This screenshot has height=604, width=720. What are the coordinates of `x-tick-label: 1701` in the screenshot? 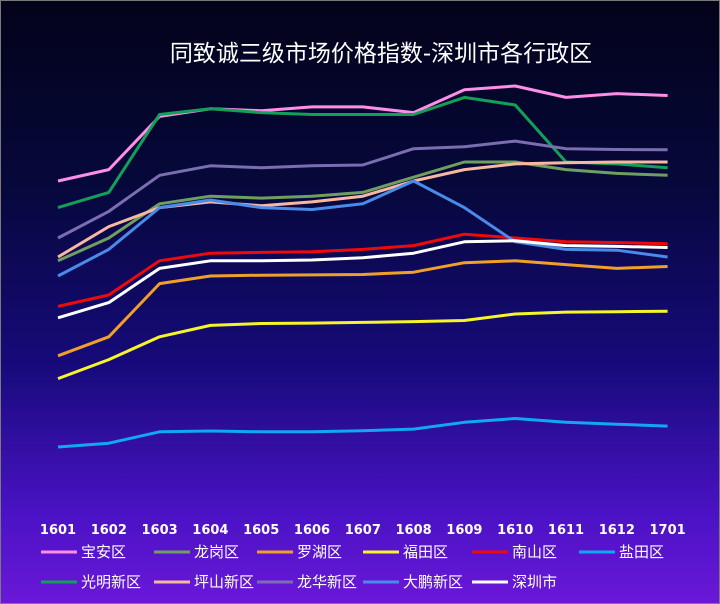 It's located at (668, 530).